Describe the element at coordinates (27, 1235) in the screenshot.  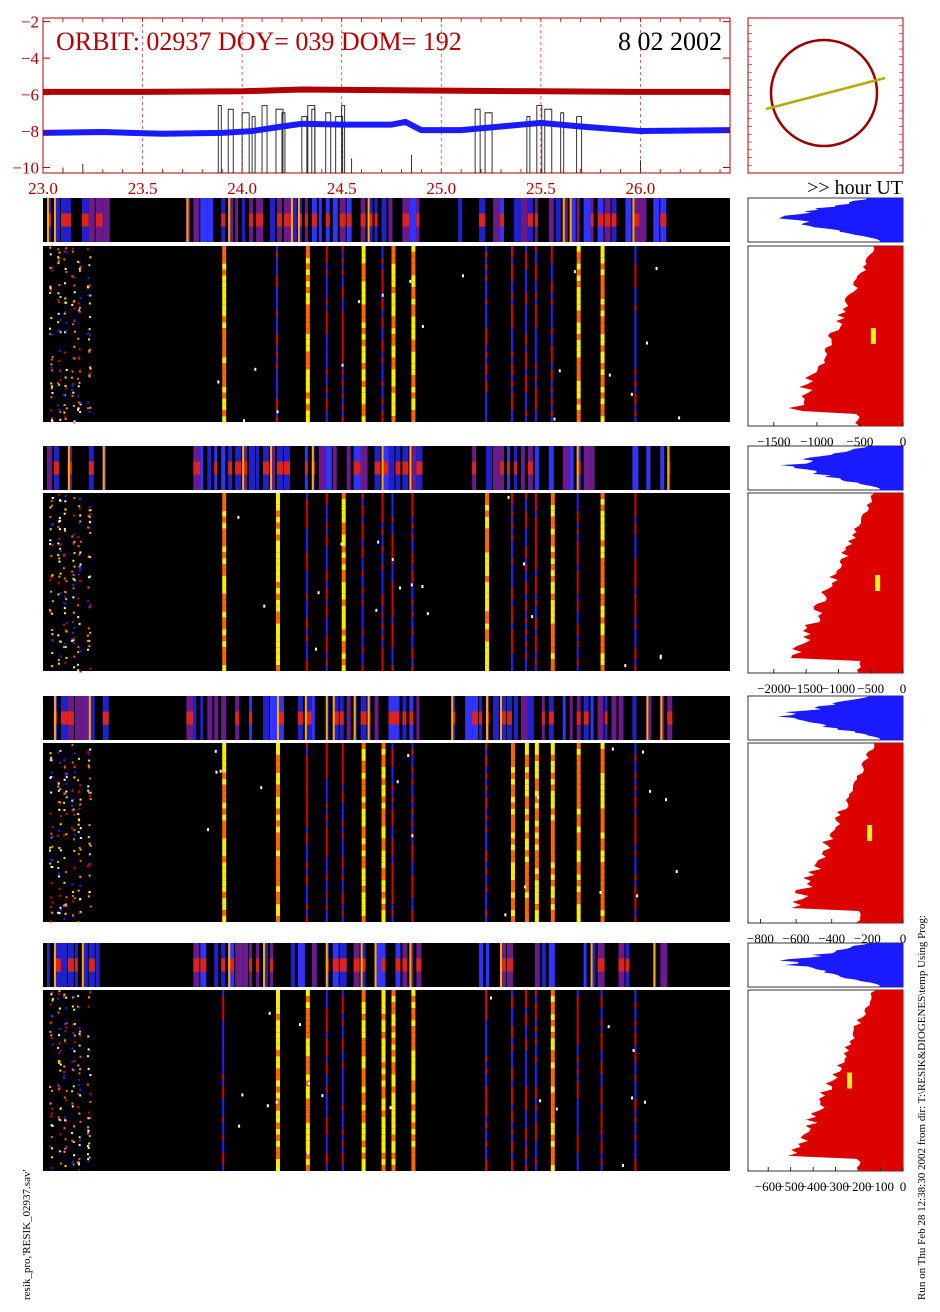
I see `left-vertical-caption: resik_pro,'RESIK_02937.sav'` at that location.